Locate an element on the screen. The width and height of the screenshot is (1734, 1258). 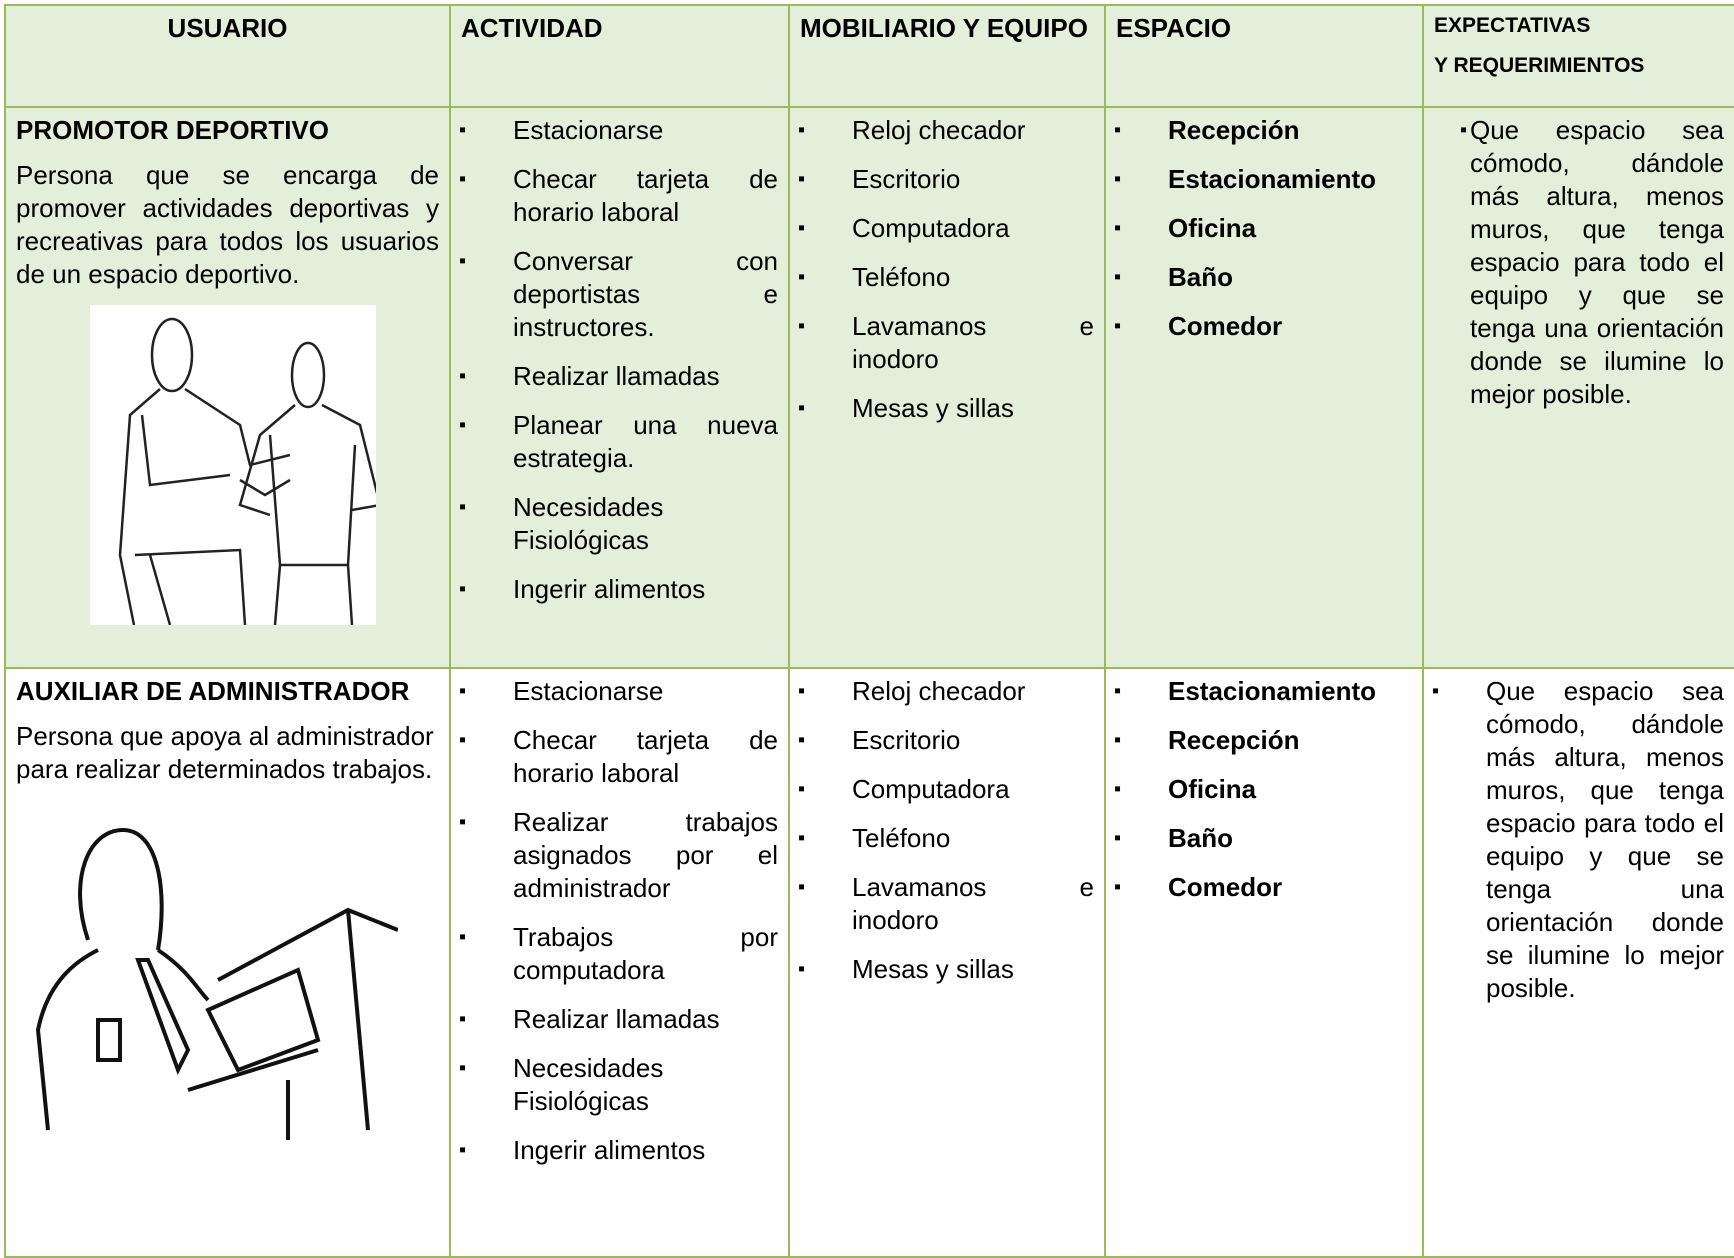
column-header: ESPACIO is located at coordinates (1264, 56).